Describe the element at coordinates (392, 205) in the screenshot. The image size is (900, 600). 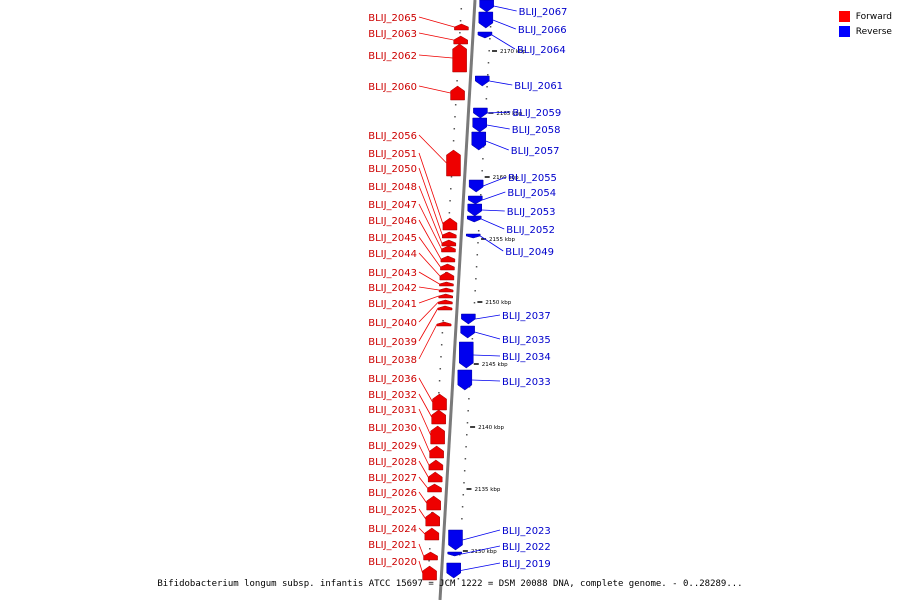
I see `forward-gene-label: BLIJ_2047` at that location.